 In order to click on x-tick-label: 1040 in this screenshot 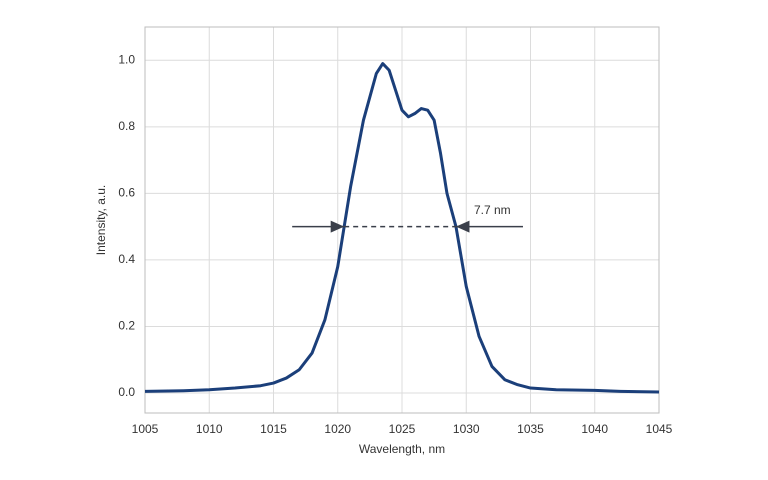, I will do `click(594, 429)`.